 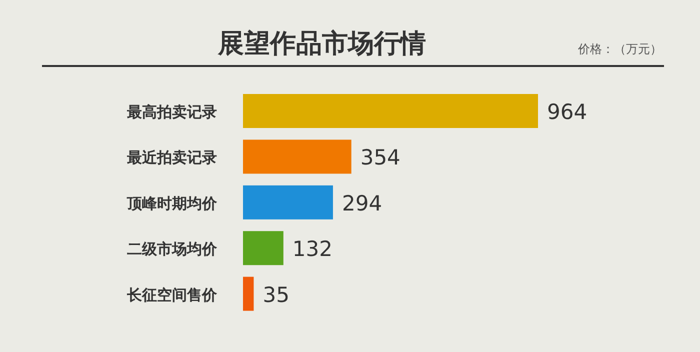 I want to click on chart-title: 展望作品市场行情, so click(x=321, y=44).